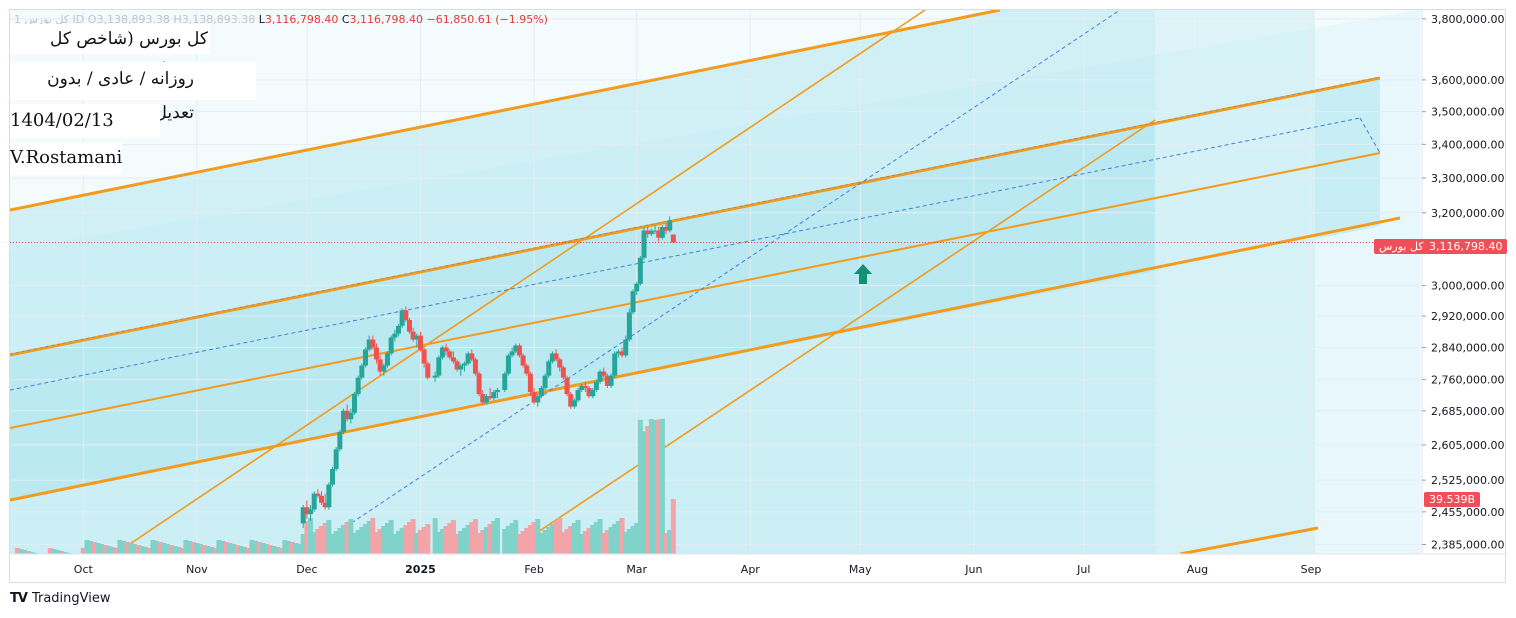  Describe the element at coordinates (751, 569) in the screenshot. I see `time-tick-label: Apr` at that location.